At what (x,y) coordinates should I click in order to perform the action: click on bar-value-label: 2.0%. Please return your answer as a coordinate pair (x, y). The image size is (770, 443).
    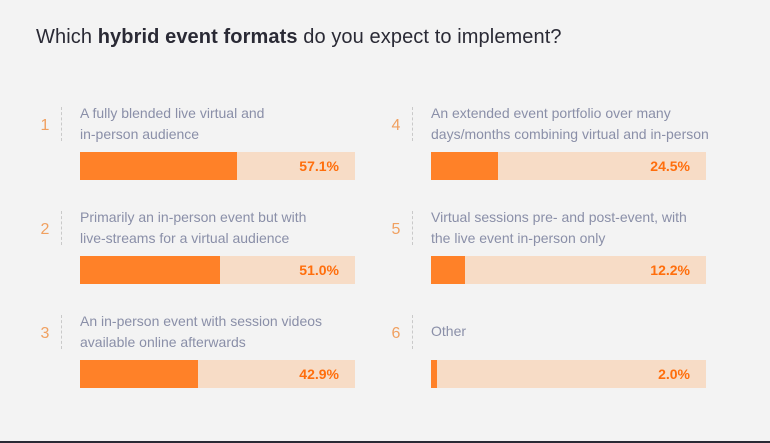
    Looking at the image, I should click on (674, 374).